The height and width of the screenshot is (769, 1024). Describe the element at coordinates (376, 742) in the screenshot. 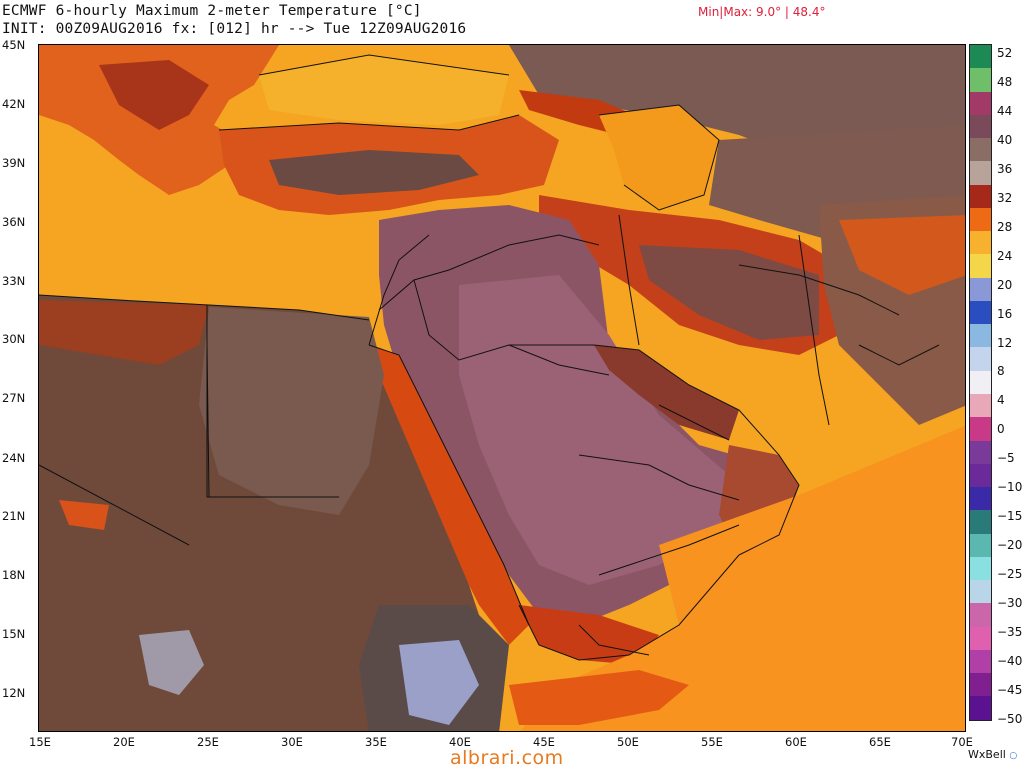

I see `lon-label: 35E` at that location.